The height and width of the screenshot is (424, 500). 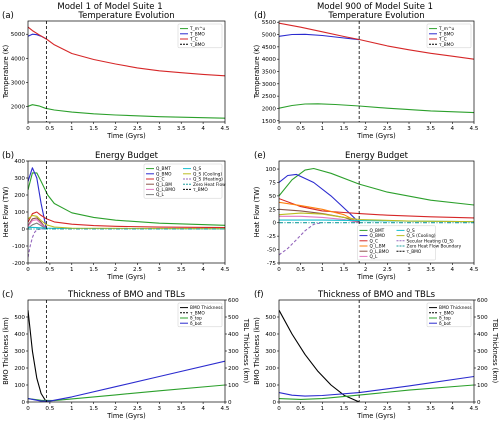 I want to click on legend-label: τ_BMO, so click(x=414, y=252).